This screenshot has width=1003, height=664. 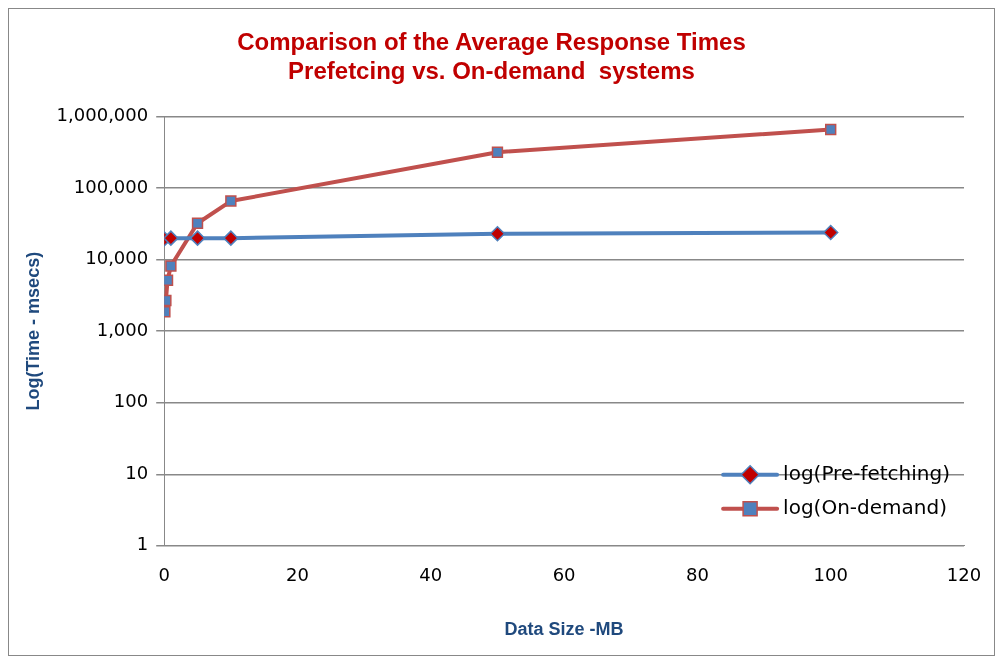 What do you see at coordinates (111, 186) in the screenshot?
I see `y-tick-label: 100,000` at bounding box center [111, 186].